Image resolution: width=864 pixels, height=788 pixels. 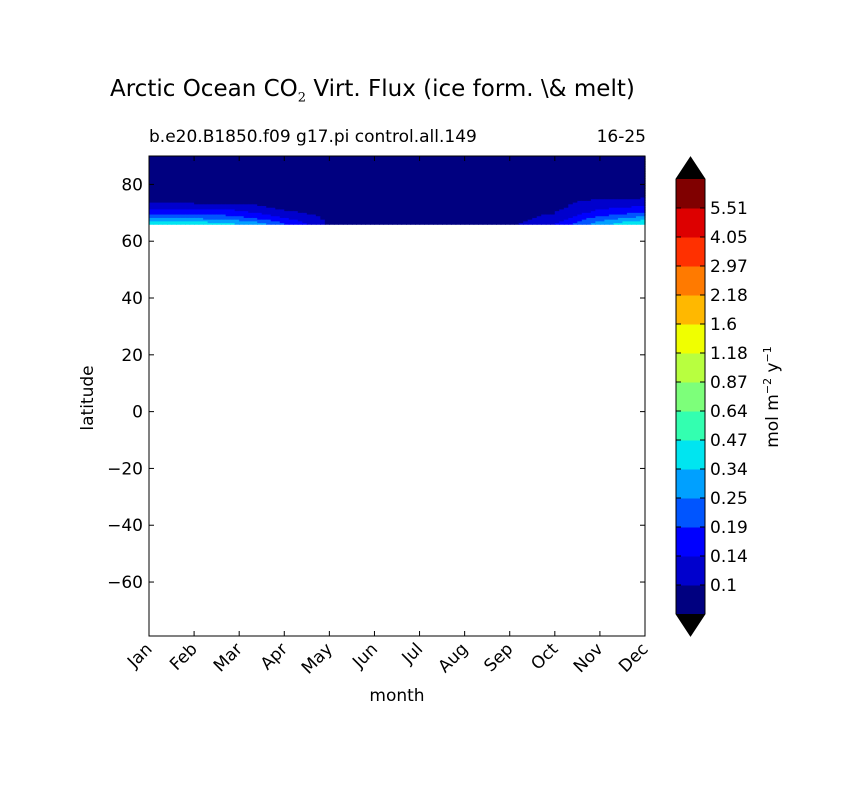 I want to click on y-tick-label: 60, so click(x=132, y=242).